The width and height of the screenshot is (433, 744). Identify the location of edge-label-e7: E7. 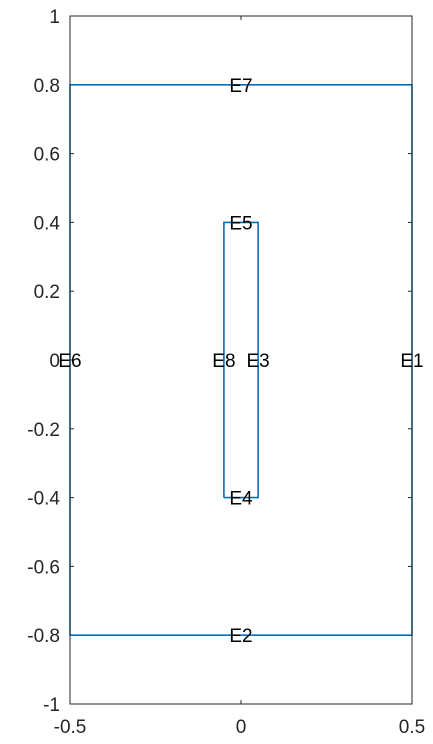
(240, 86).